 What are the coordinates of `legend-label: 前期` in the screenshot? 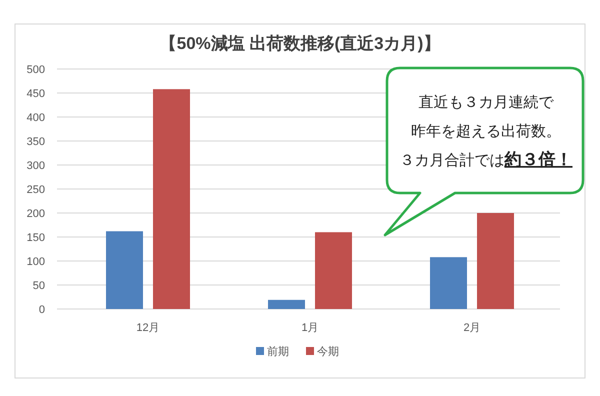 It's located at (278, 352).